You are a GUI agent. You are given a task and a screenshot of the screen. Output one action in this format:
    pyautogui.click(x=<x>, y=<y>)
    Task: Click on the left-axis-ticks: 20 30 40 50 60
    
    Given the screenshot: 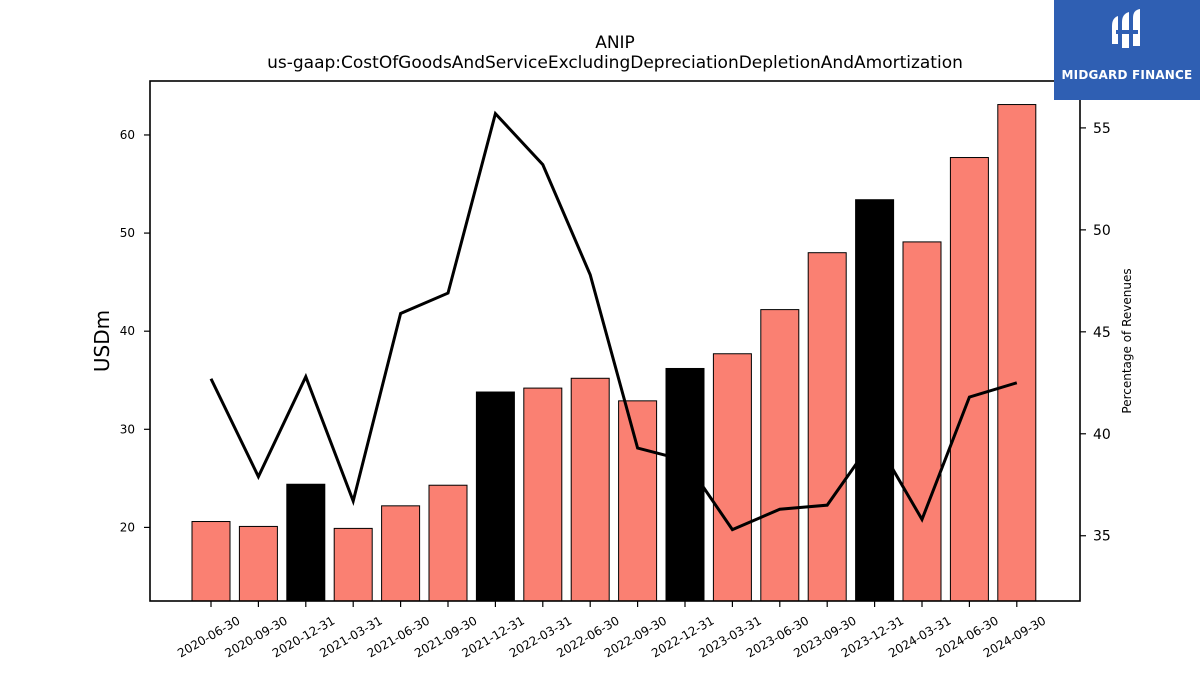 What is the action you would take?
    pyautogui.click(x=135, y=331)
    